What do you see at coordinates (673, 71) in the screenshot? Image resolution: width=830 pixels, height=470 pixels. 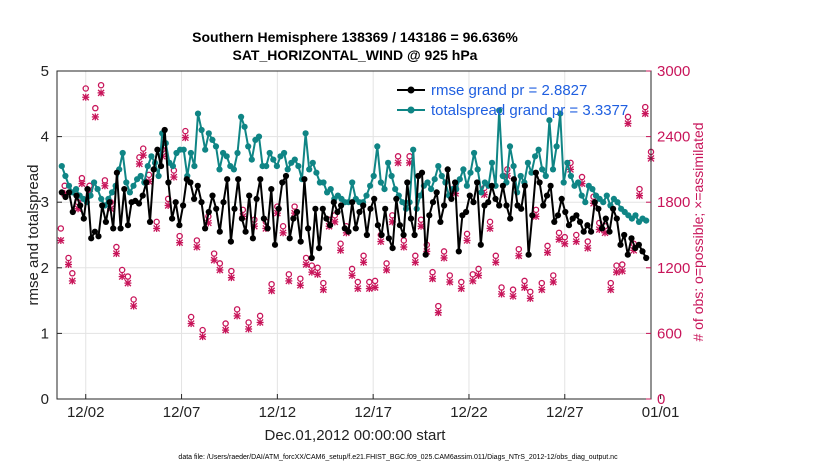 I see `y-right-tick-label: 3000` at bounding box center [673, 71].